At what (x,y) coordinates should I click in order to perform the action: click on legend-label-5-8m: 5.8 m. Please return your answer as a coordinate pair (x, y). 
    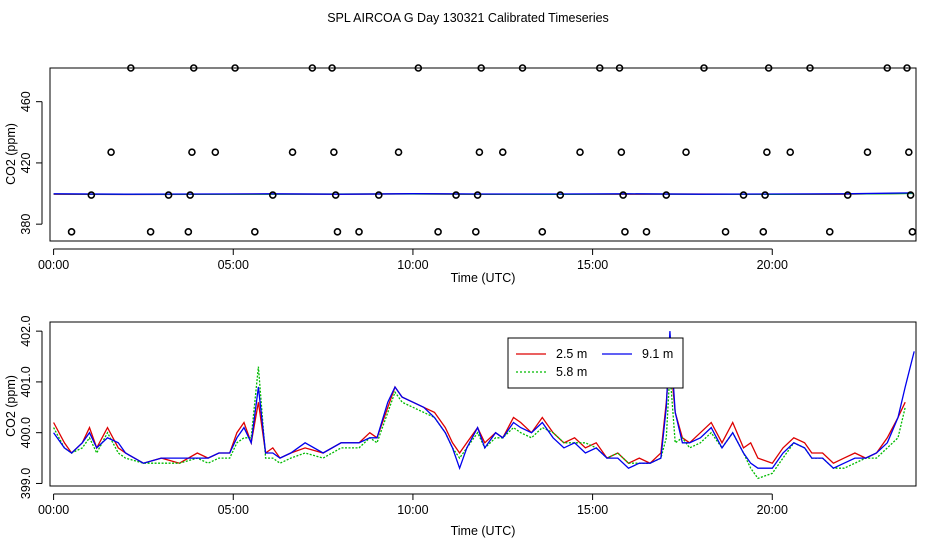
    Looking at the image, I should click on (571, 372).